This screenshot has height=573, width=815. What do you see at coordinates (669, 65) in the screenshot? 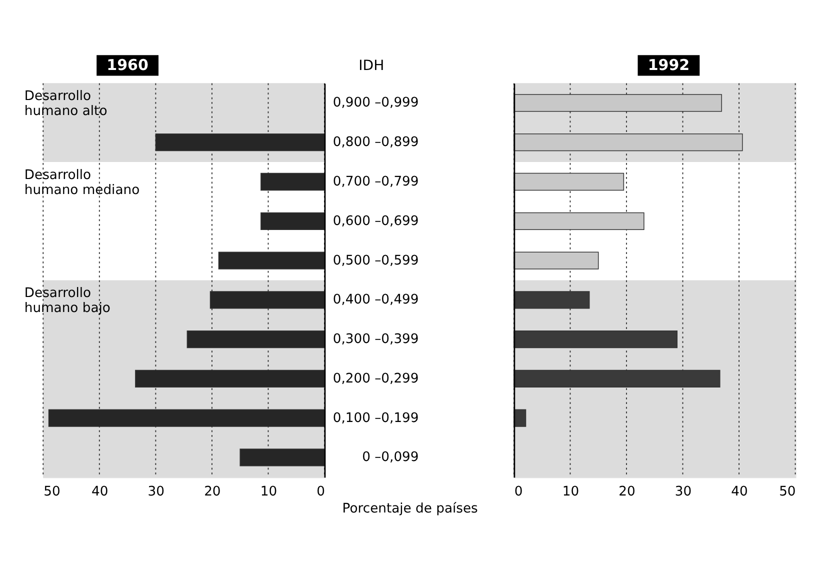
I see `chart-title: 1992` at bounding box center [669, 65].